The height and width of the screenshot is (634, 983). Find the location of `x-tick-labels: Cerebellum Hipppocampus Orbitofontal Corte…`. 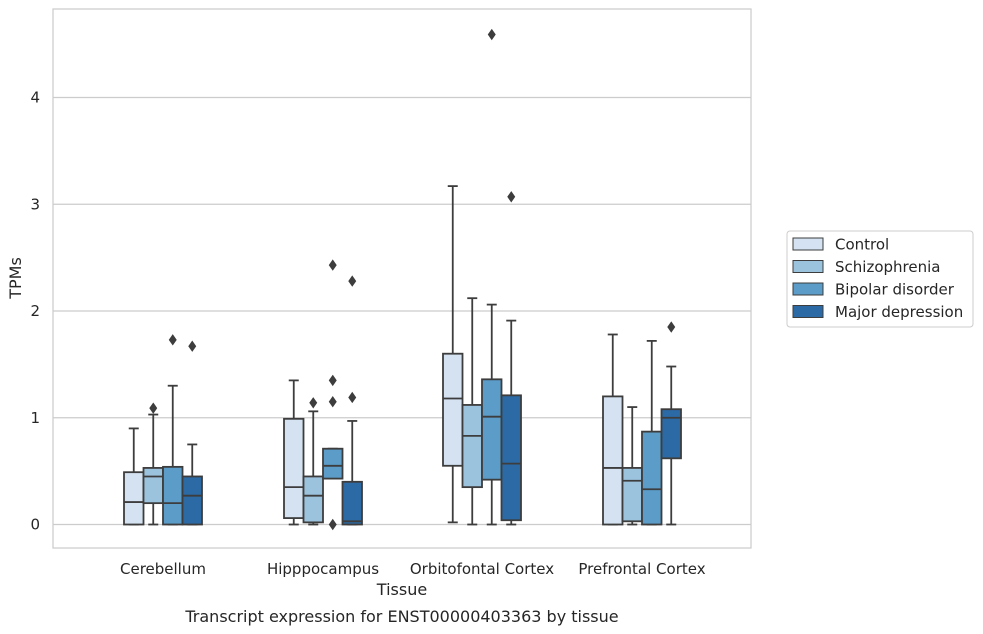

x-tick-labels: Cerebellum Hipppocampus Orbitofontal Corte… is located at coordinates (413, 569).